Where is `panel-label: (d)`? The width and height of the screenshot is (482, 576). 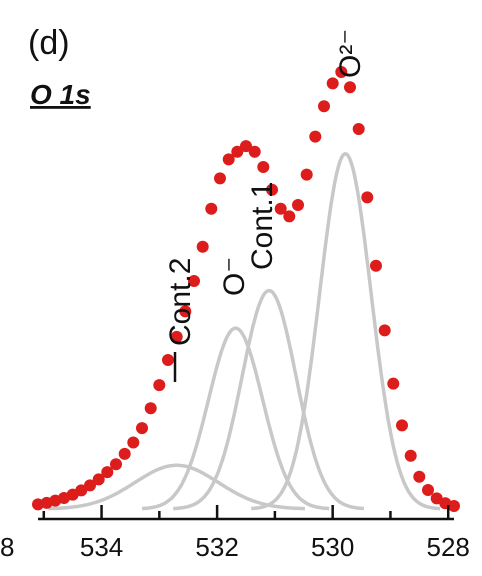 panel-label: (d) is located at coordinates (49, 43).